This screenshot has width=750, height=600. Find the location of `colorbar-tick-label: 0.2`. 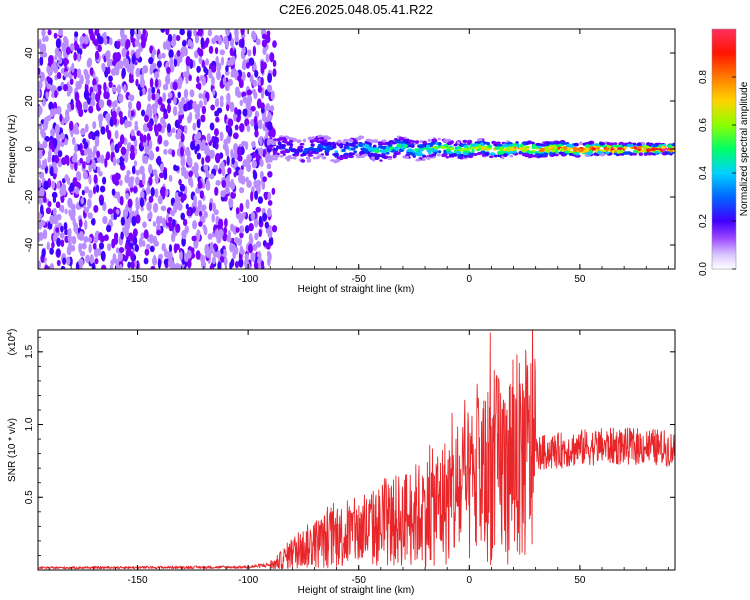

colorbar-tick-label: 0.2 is located at coordinates (703, 221).